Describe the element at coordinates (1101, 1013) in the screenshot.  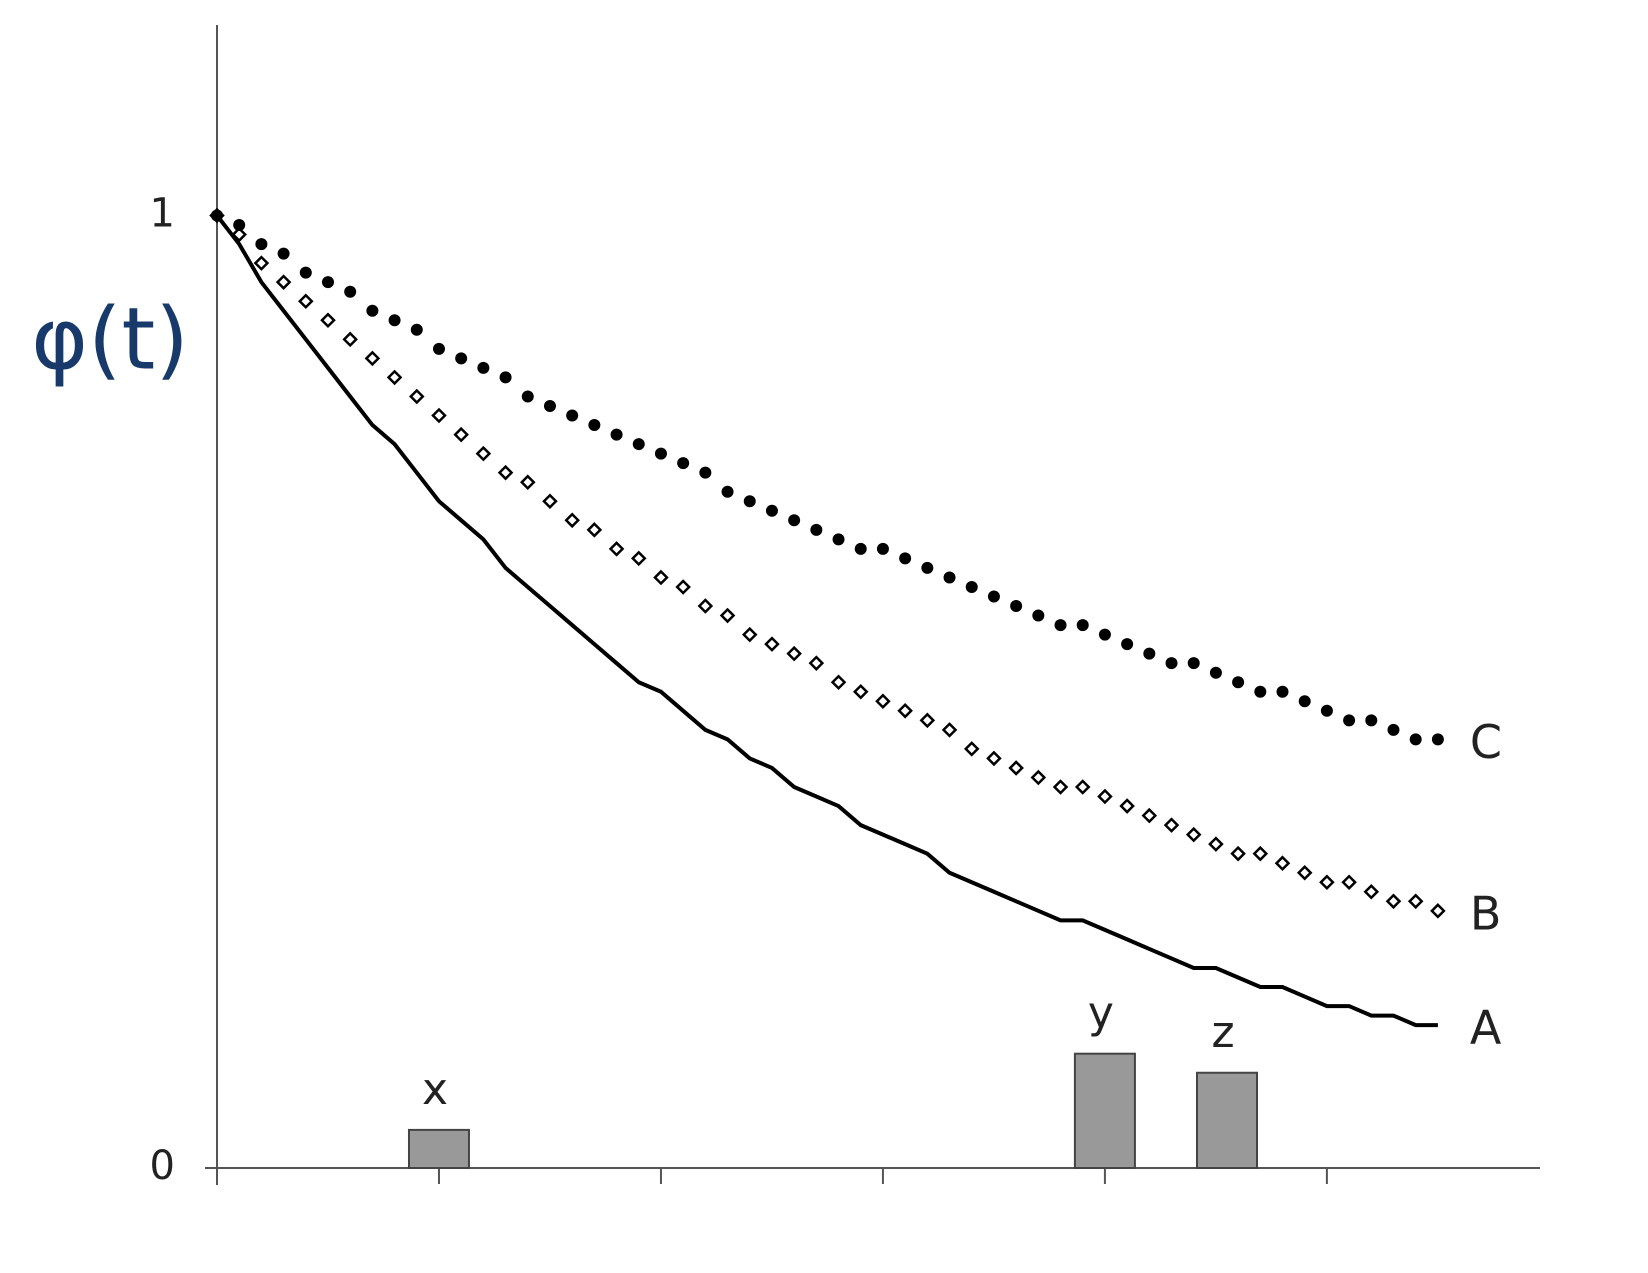
I see `bar-label: y` at that location.